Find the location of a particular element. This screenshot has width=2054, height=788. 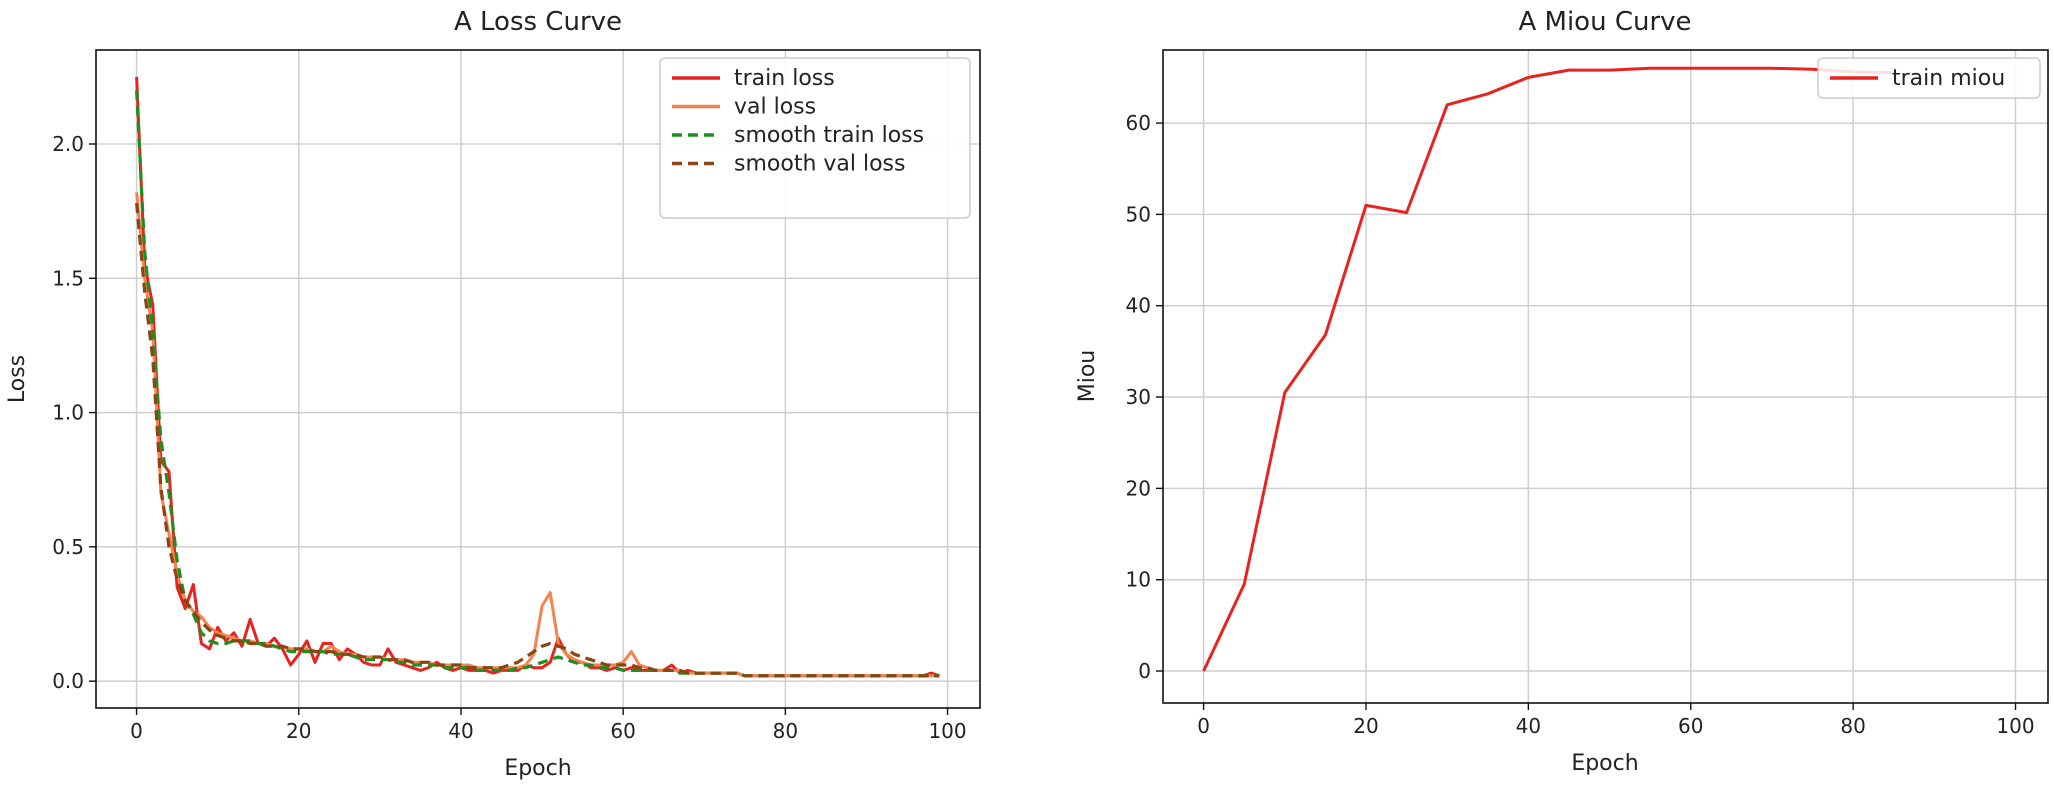

miou-legend: train miou is located at coordinates (1929, 78).